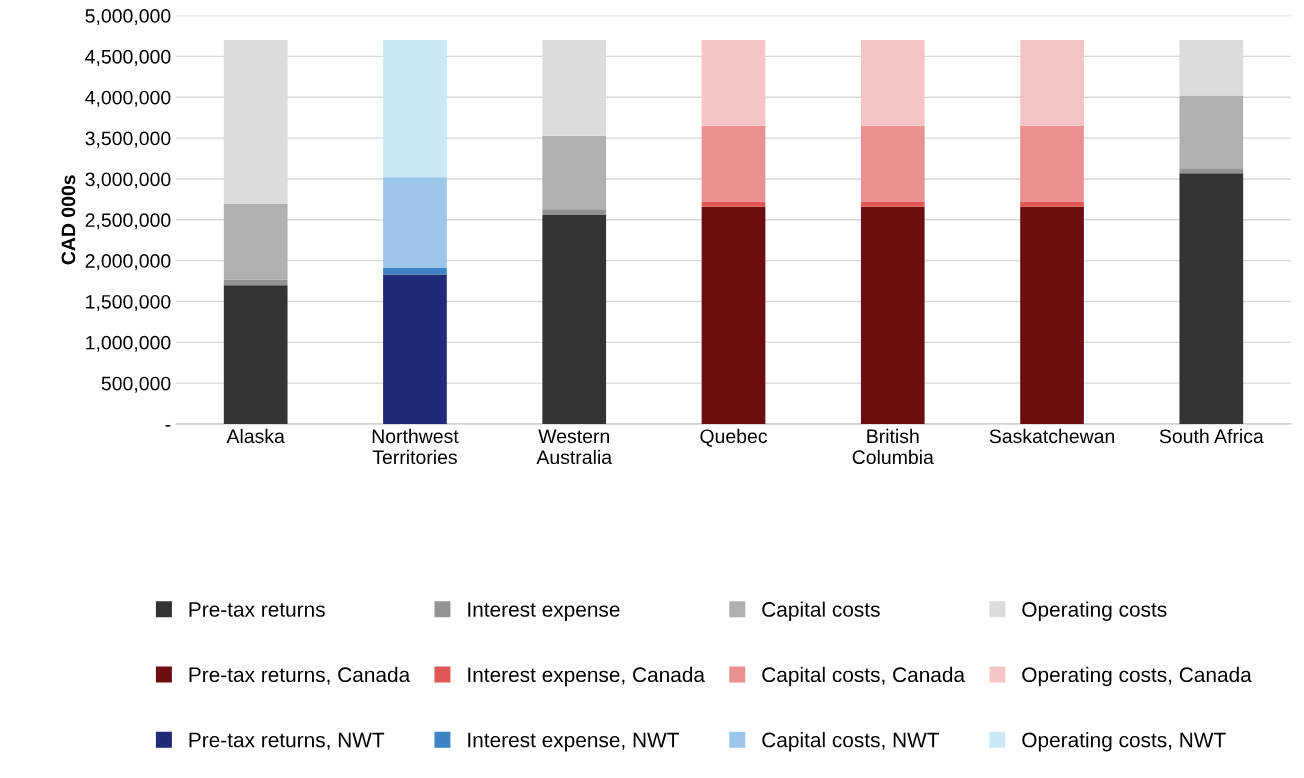 The width and height of the screenshot is (1304, 778). What do you see at coordinates (128, 343) in the screenshot?
I see `y-tick-label: 1,000,000` at bounding box center [128, 343].